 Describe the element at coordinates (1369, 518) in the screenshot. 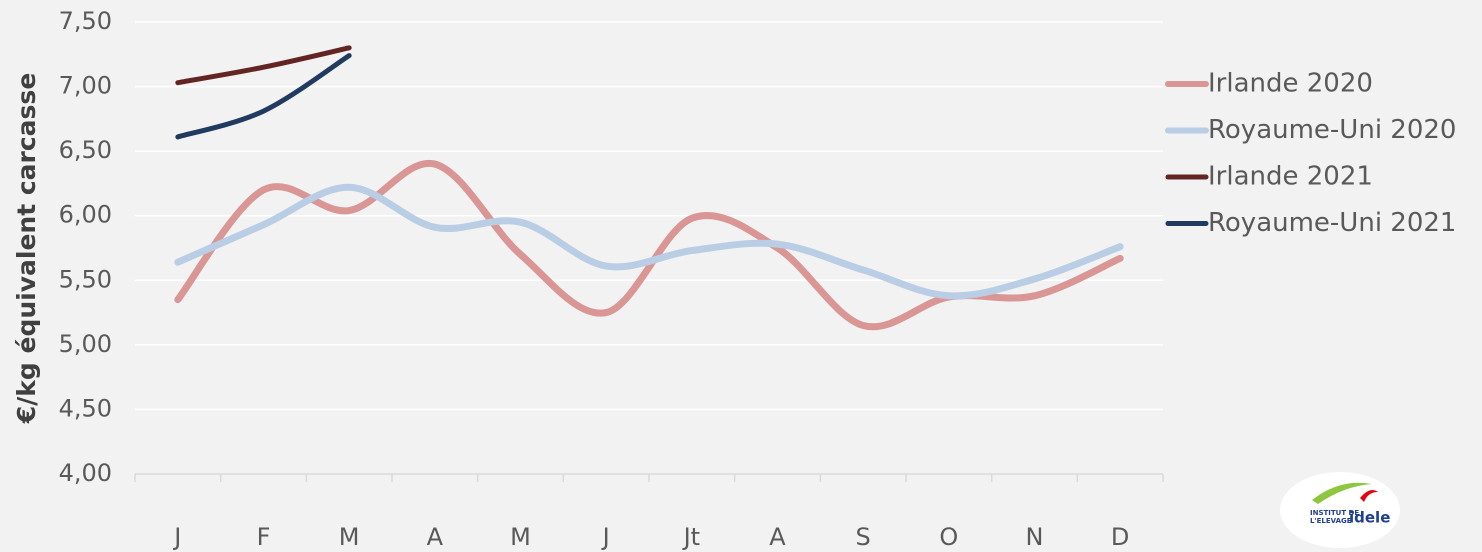

I see `logo-brand: idele` at that location.